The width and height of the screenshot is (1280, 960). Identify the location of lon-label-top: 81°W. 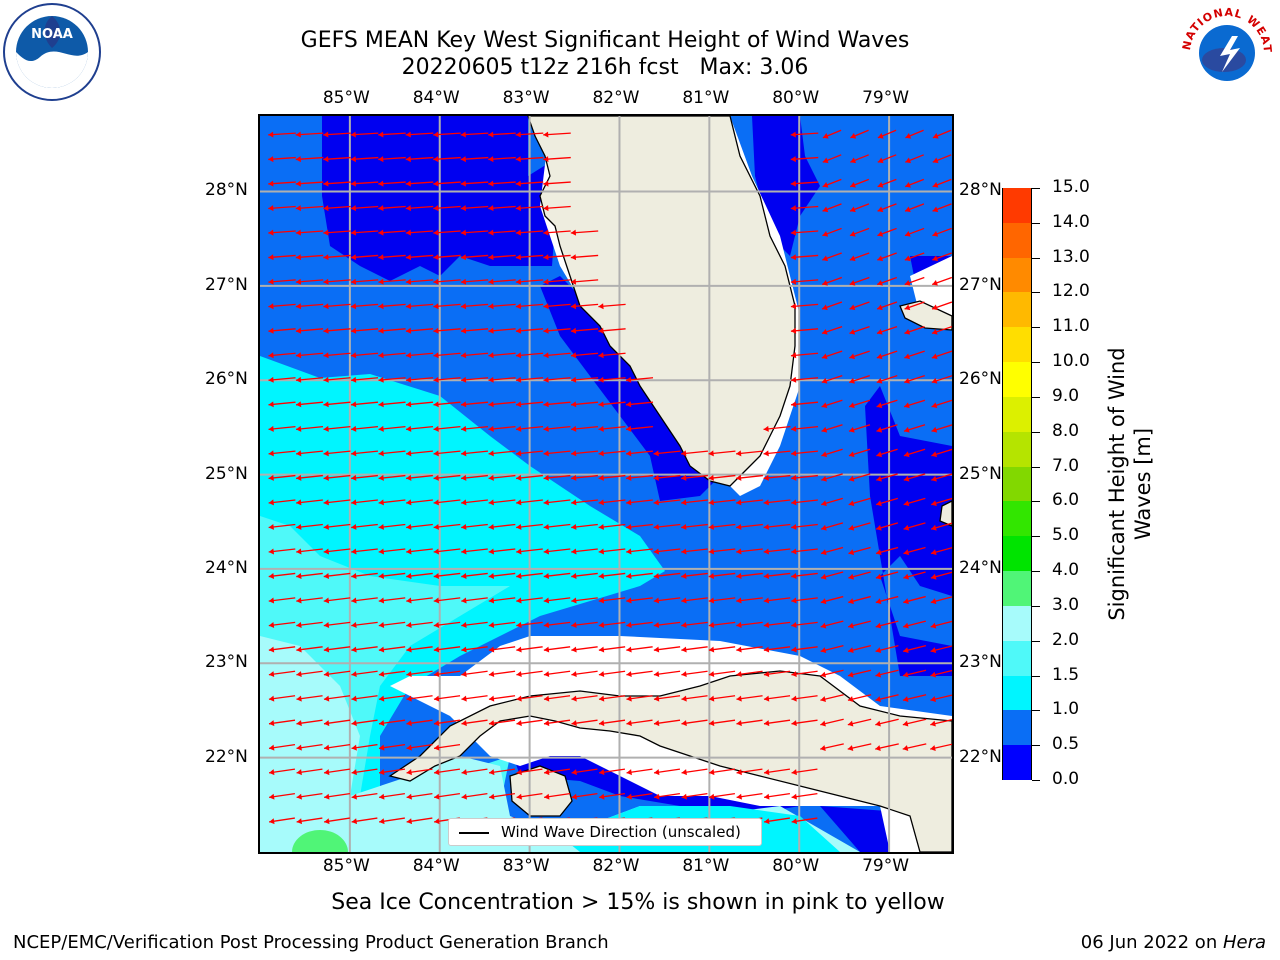
(706, 98).